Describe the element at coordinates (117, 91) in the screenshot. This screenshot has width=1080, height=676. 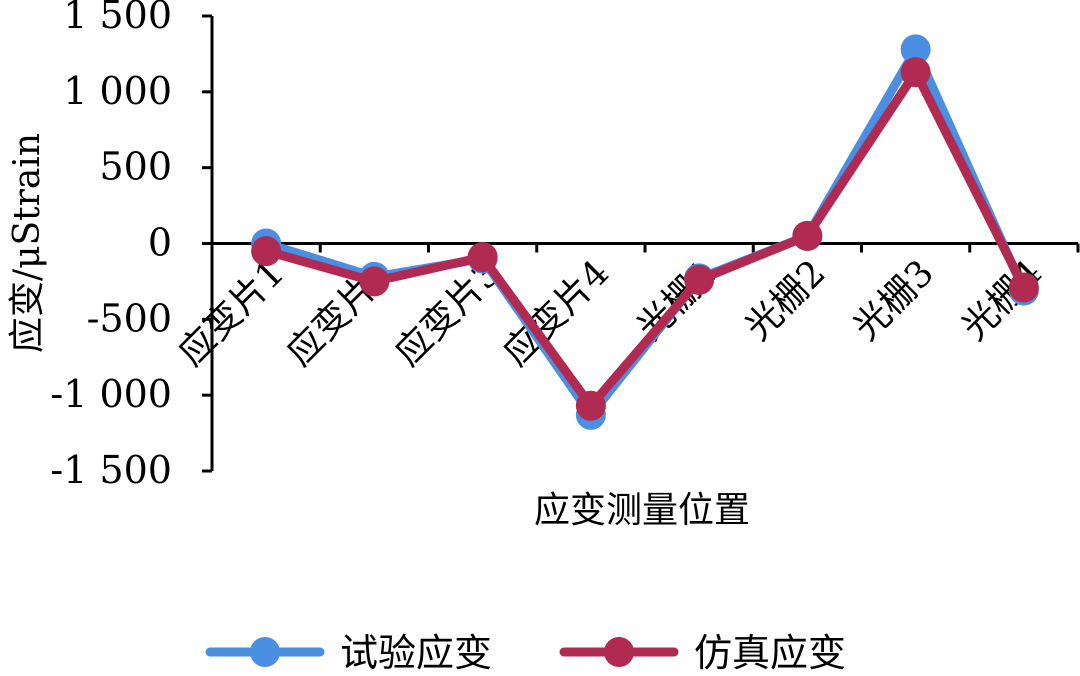
I see `y-tick-label: 1 000` at that location.